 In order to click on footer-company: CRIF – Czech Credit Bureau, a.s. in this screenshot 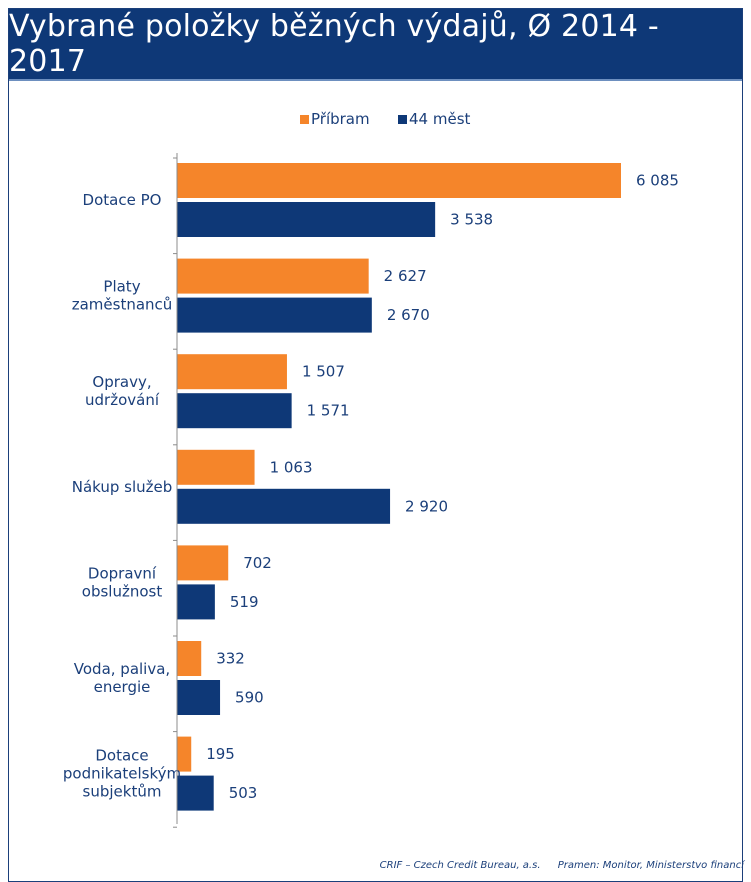, I will do `click(460, 865)`.